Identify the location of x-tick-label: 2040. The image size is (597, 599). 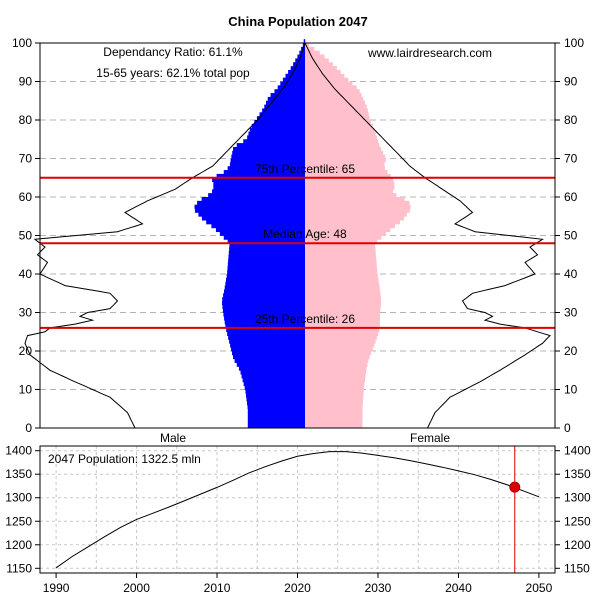
(458, 588).